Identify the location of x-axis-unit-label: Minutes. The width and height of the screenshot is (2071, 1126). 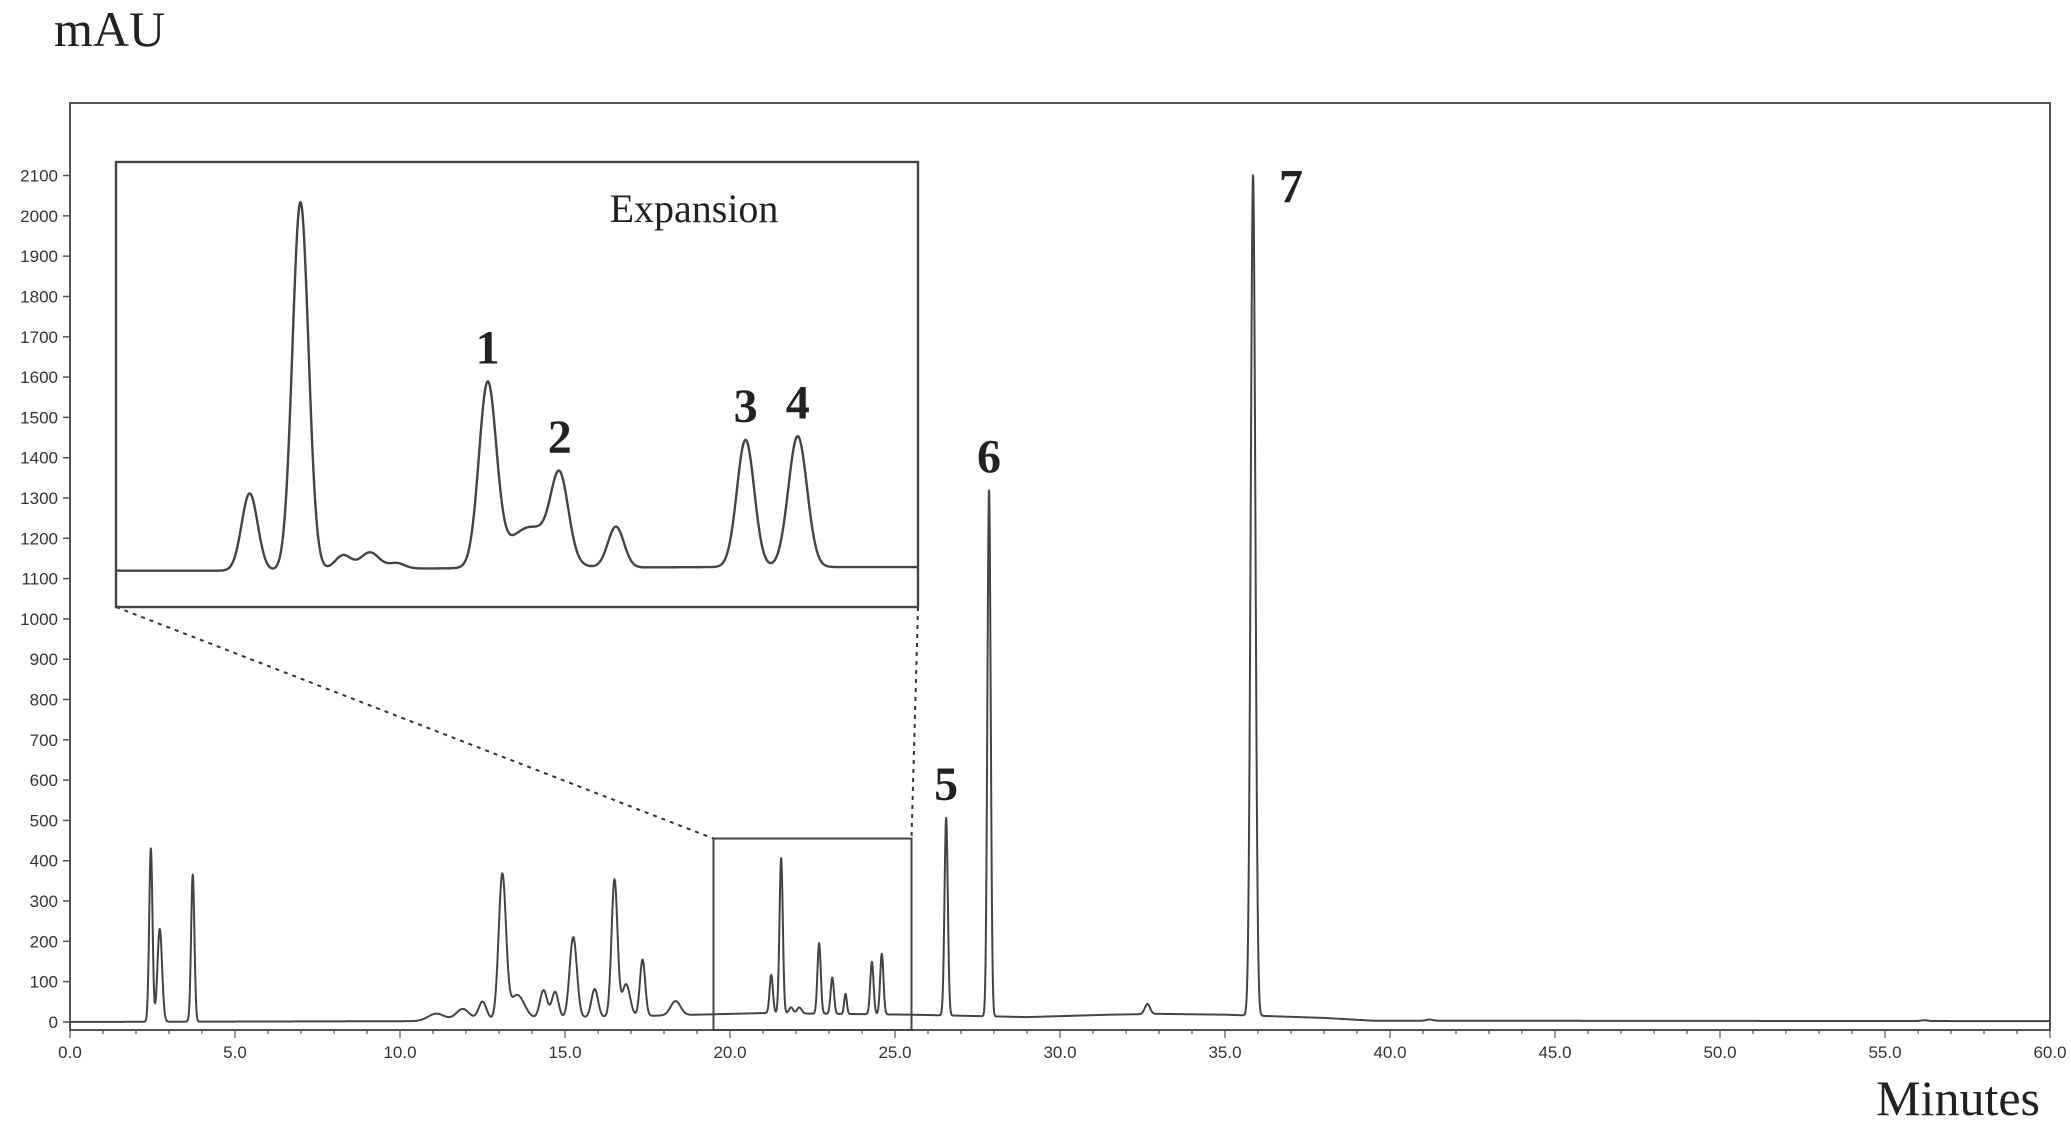
(1958, 1098).